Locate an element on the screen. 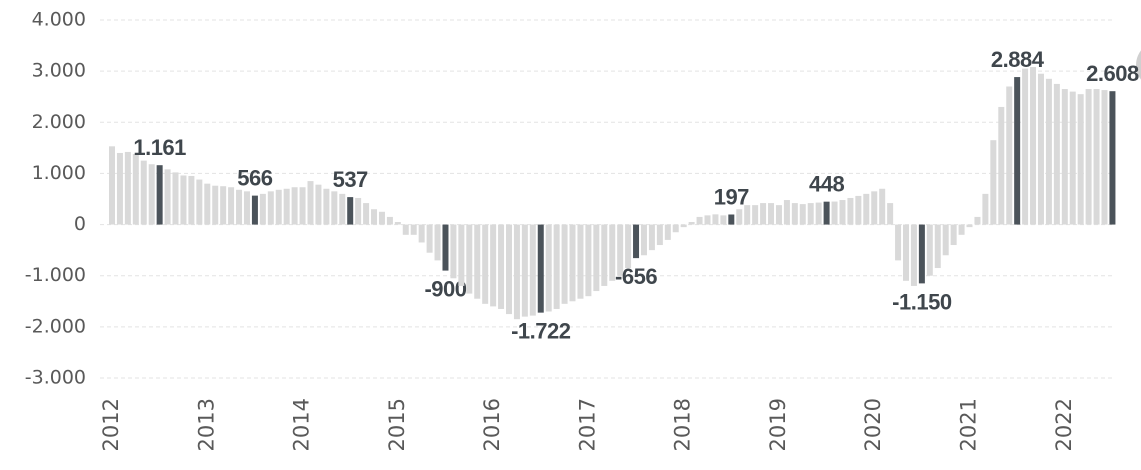  data-label: 448 is located at coordinates (826, 184).